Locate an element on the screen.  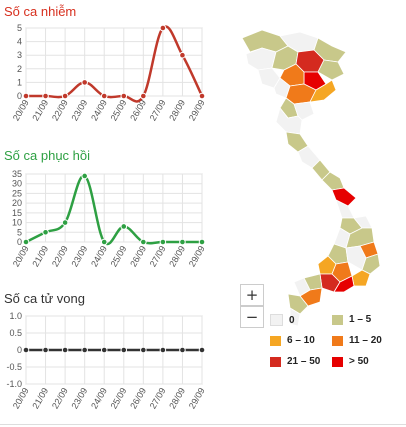
legend-label: 6 – 10 is located at coordinates (301, 340).